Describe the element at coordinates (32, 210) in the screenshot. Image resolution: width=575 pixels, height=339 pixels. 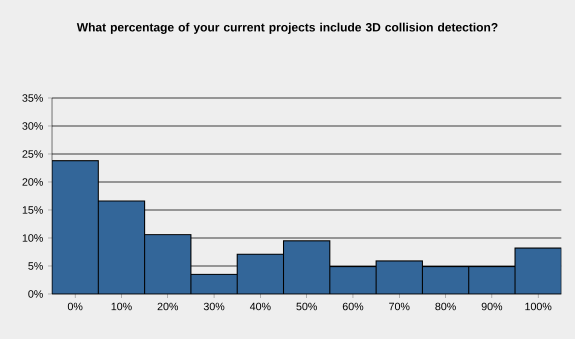
I see `y-tick-label: 15%` at that location.